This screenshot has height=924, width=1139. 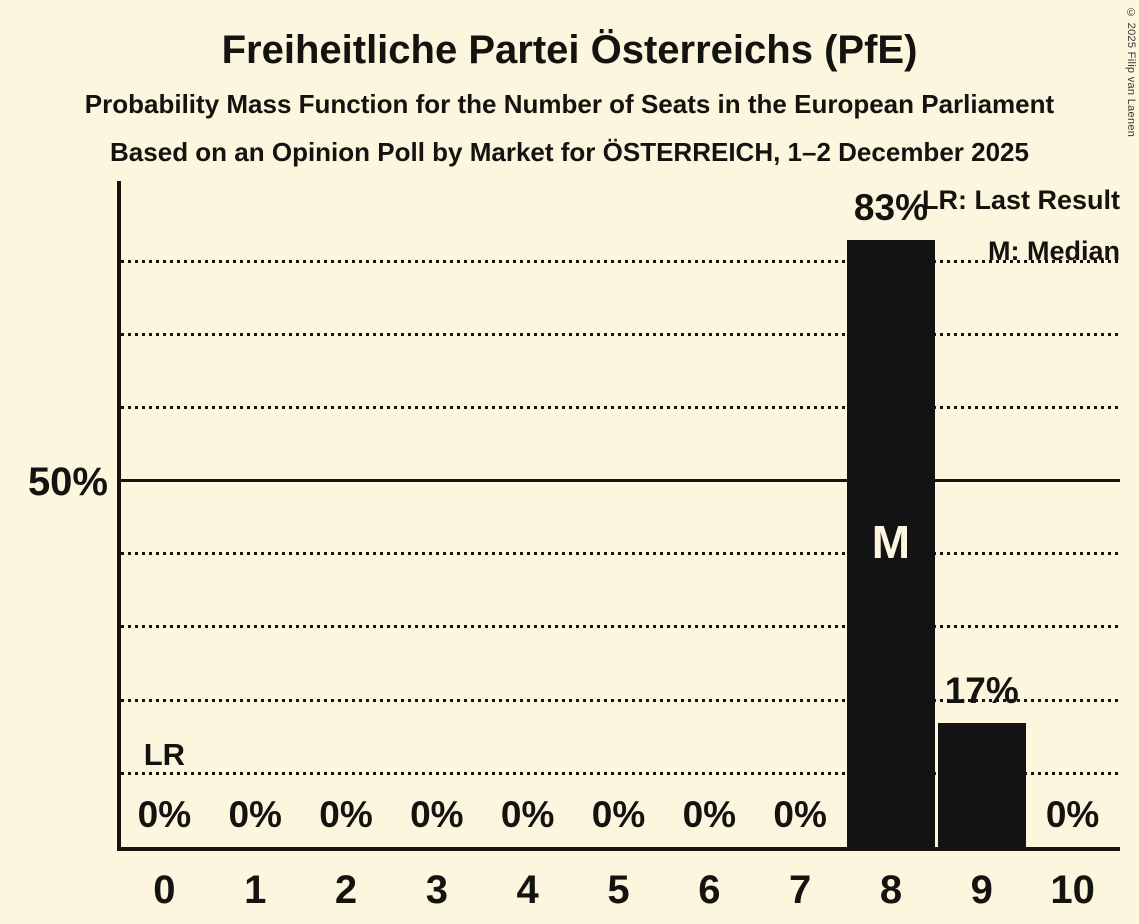 What do you see at coordinates (620, 334) in the screenshot?
I see `gridline-70pct` at bounding box center [620, 334].